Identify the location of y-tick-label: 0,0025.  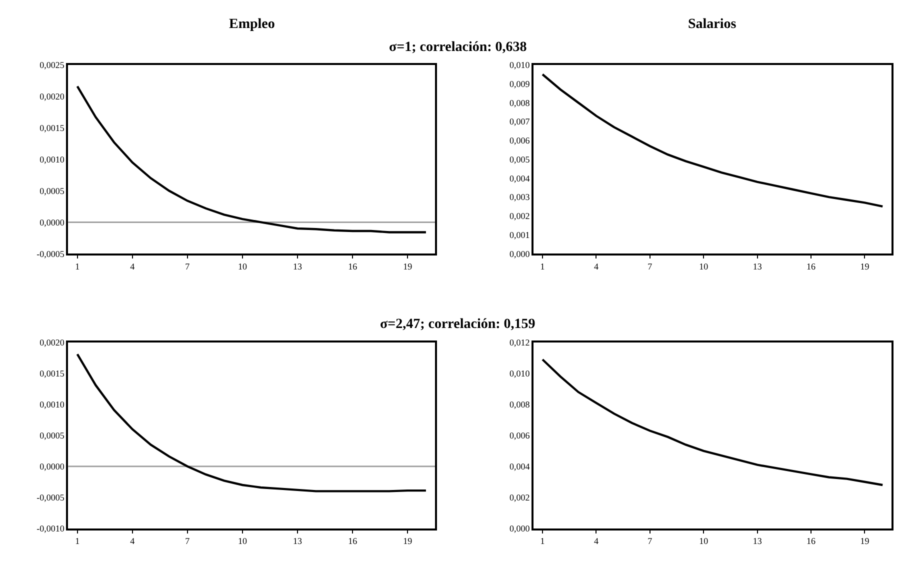
(52, 65).